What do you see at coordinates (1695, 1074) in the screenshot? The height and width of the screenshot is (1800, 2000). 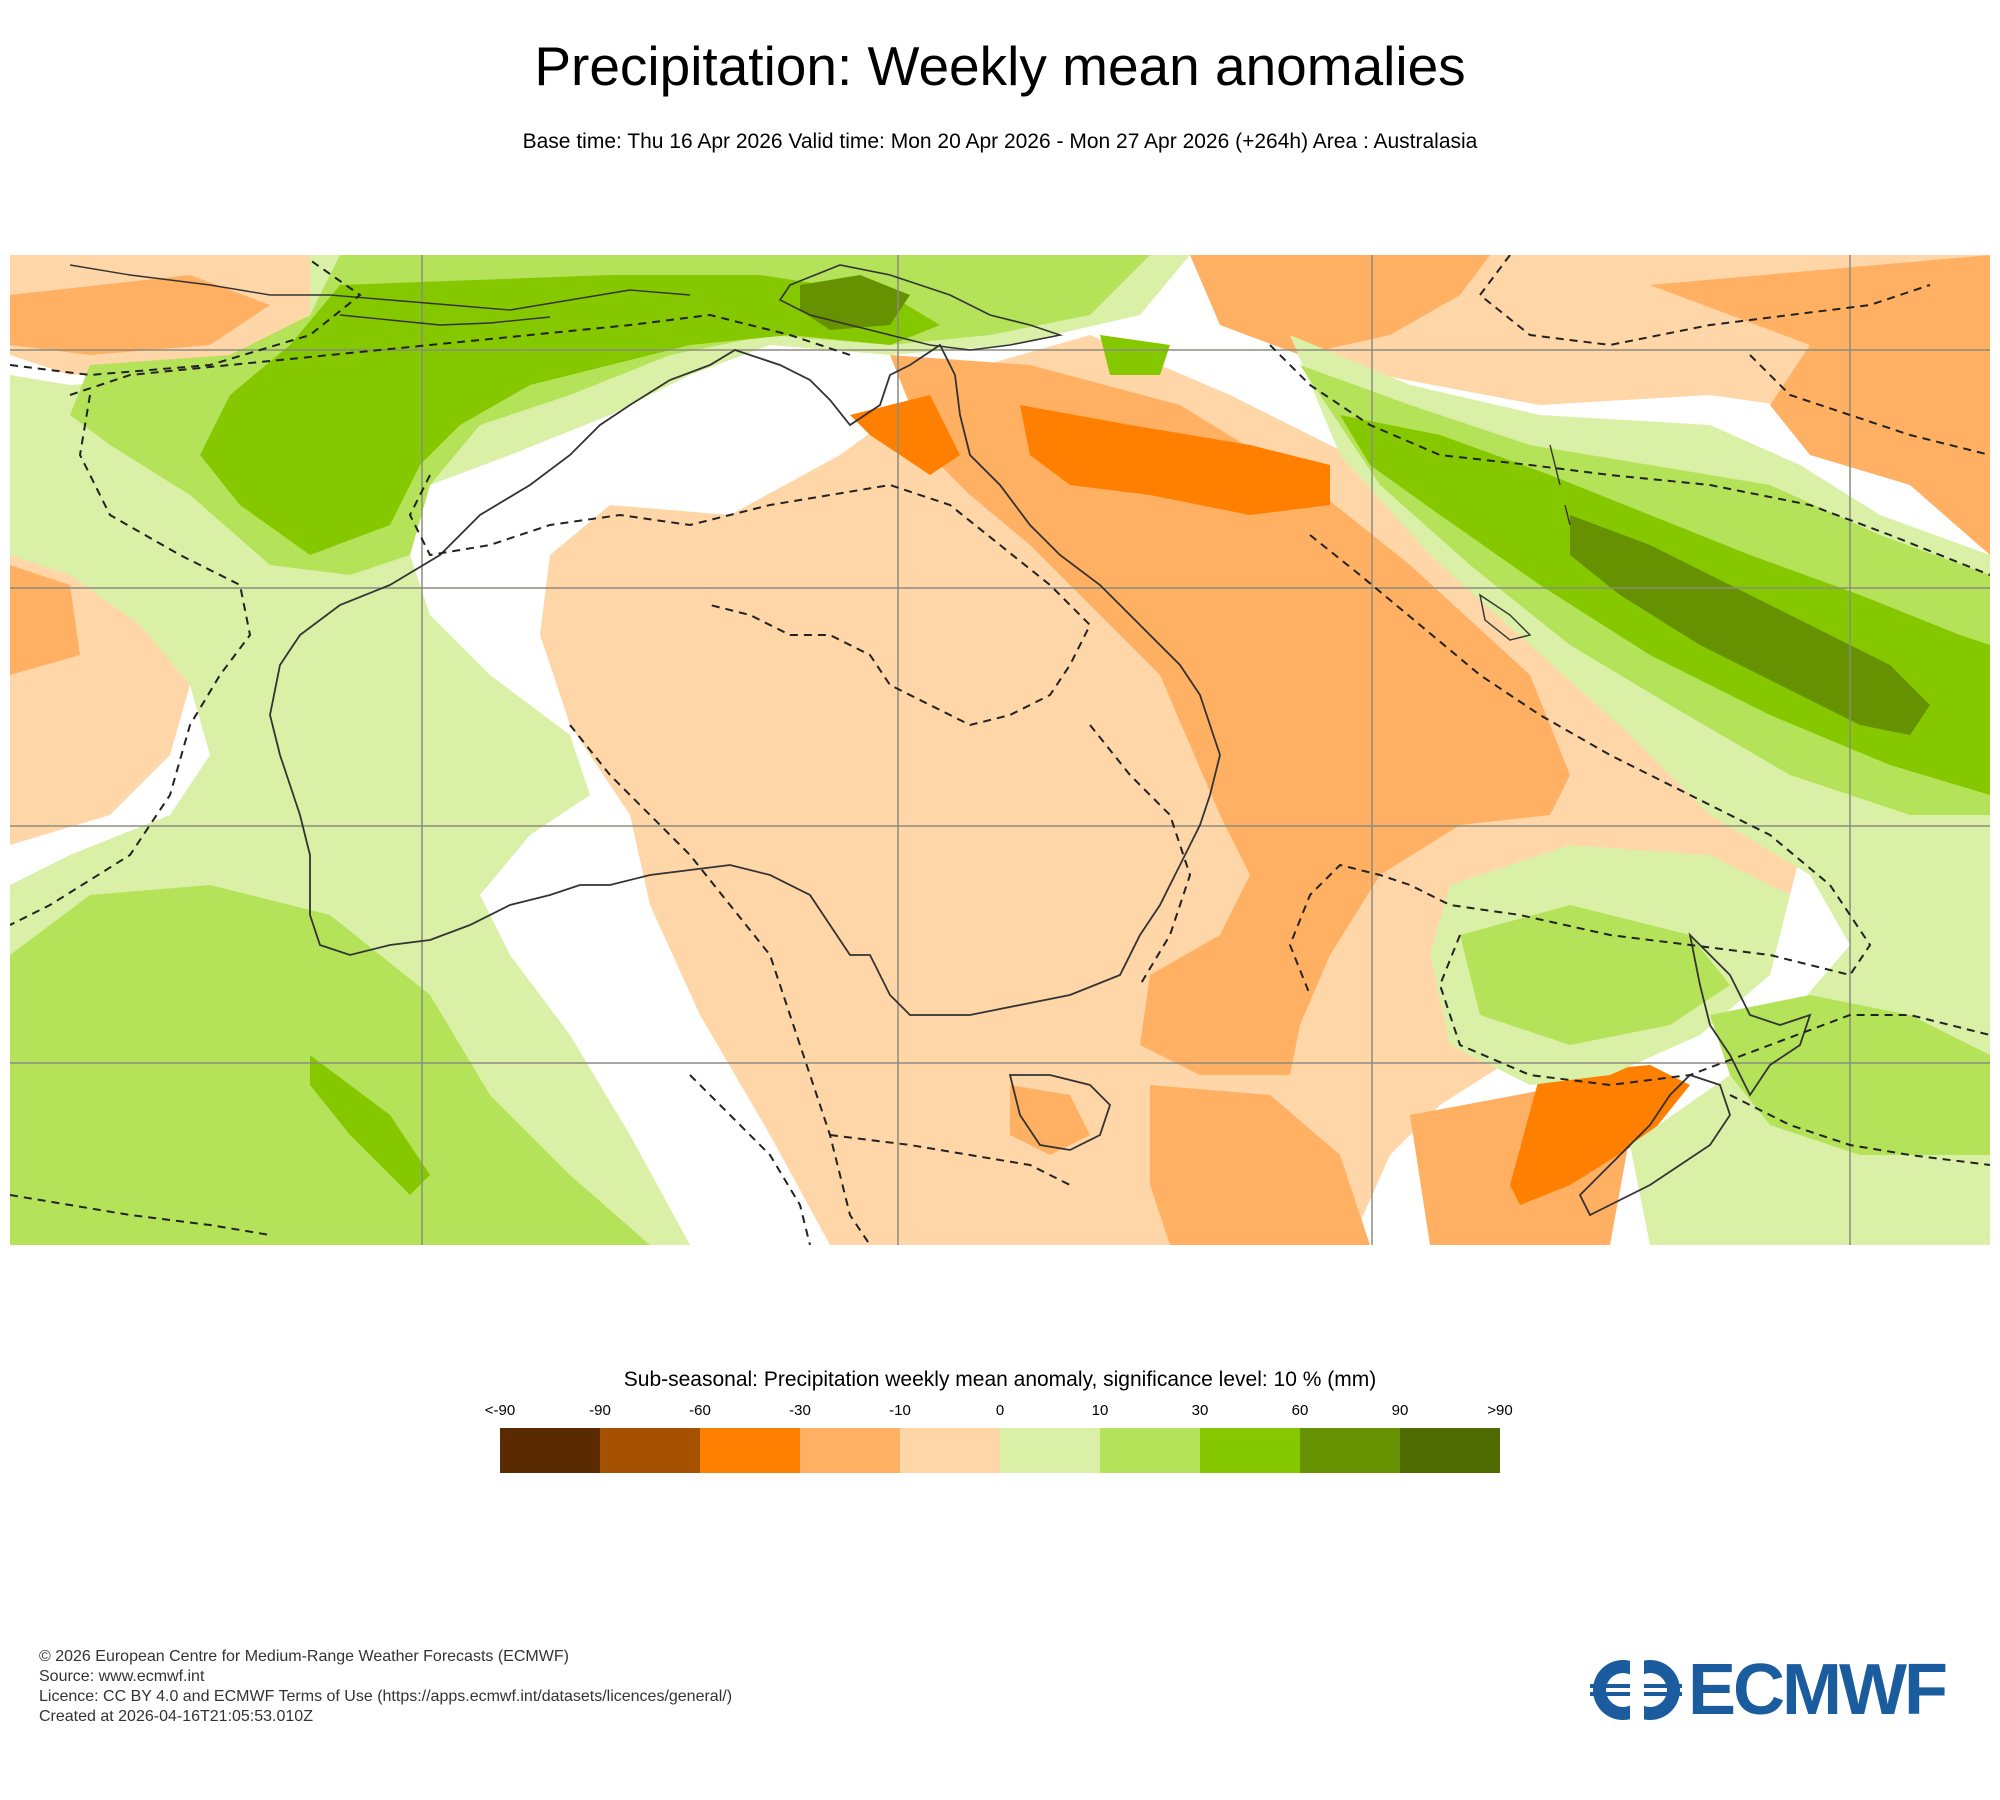 I see `new-zealand-coastline` at bounding box center [1695, 1074].